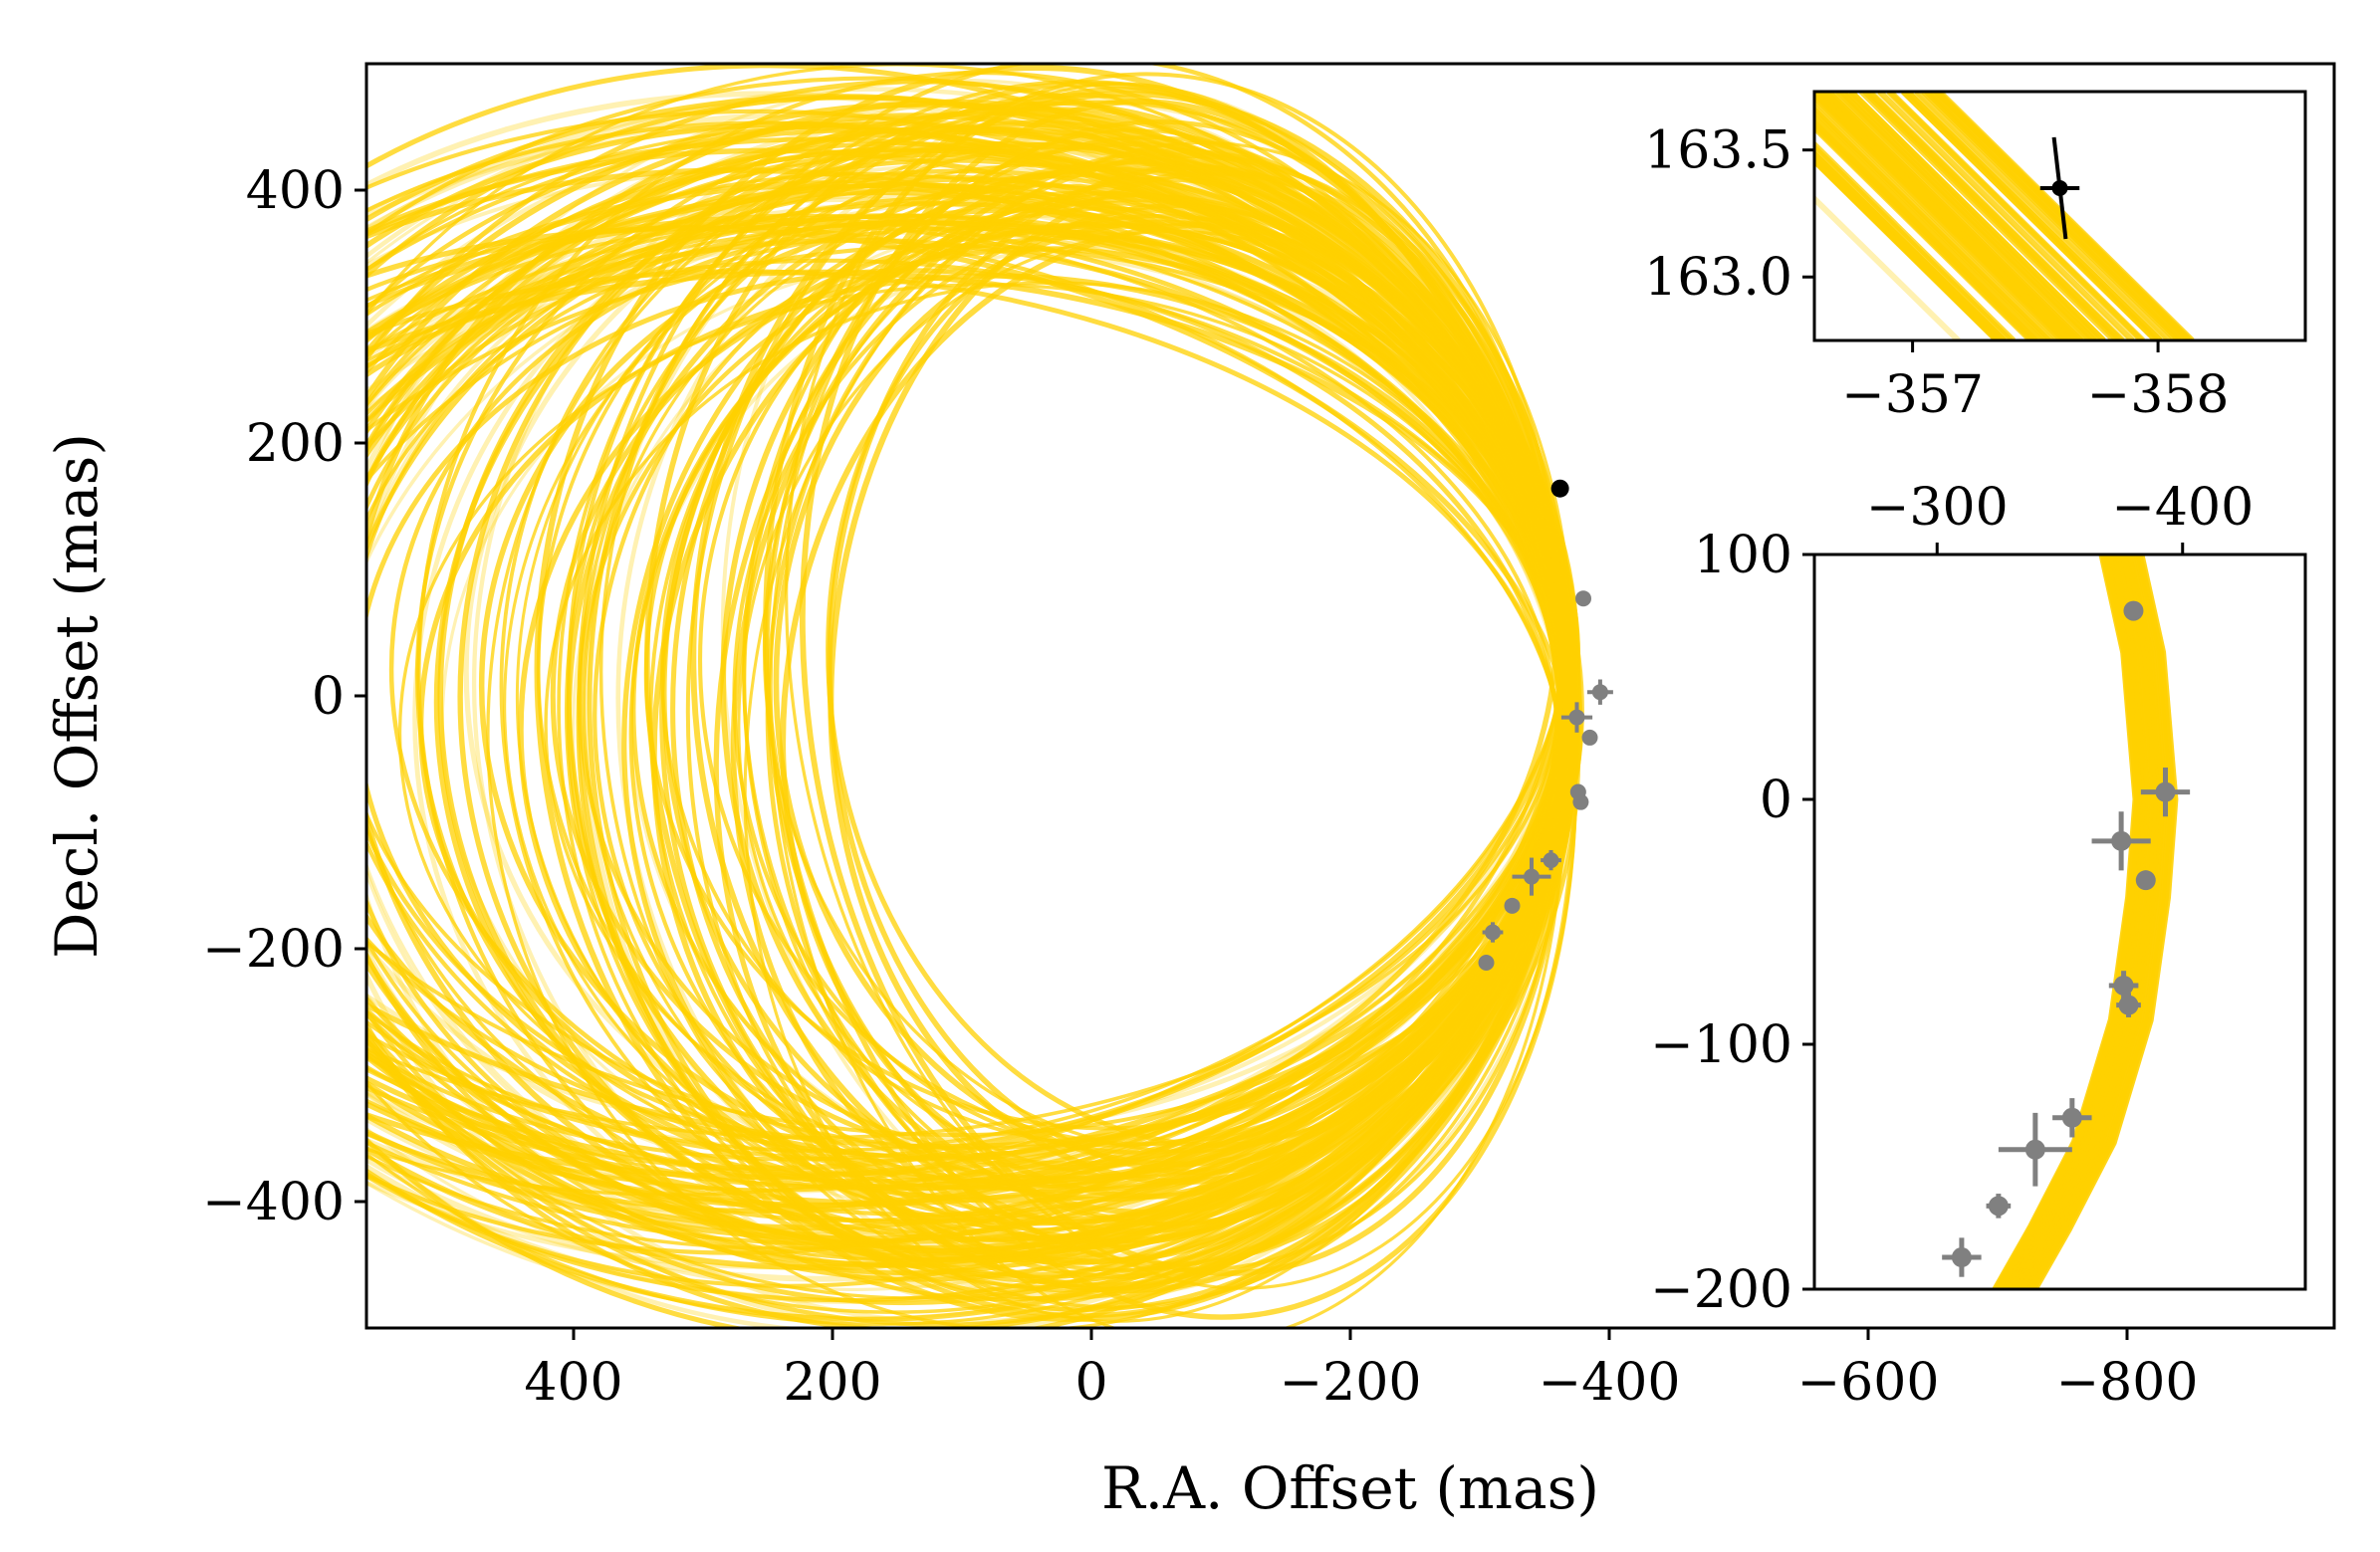 This screenshot has height=1552, width=2380. Describe the element at coordinates (2060, 516) in the screenshot. I see `inset-bottom-x-axis-ticks: −300 −400` at that location.